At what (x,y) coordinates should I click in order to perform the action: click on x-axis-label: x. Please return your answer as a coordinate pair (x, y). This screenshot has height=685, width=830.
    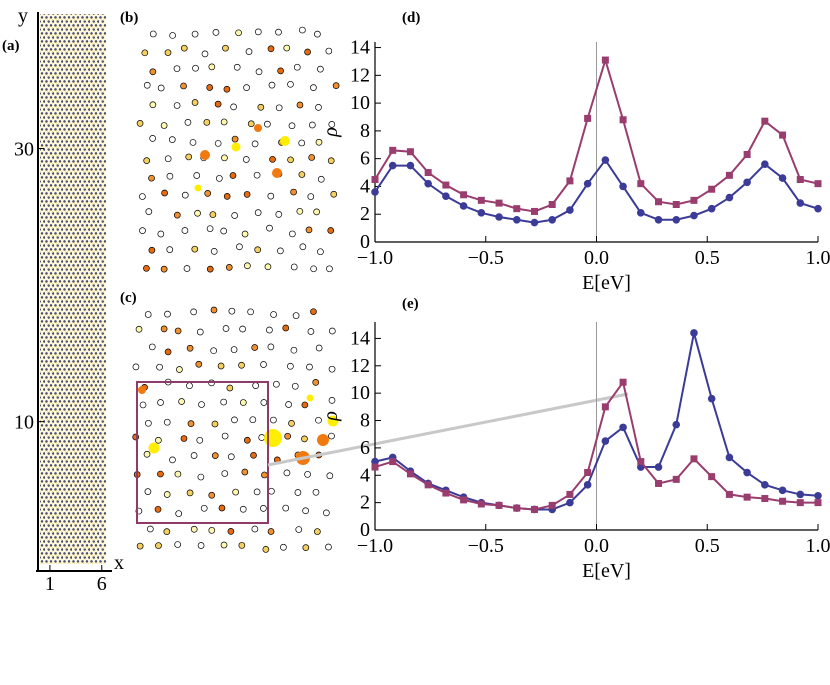
    Looking at the image, I should click on (119, 563).